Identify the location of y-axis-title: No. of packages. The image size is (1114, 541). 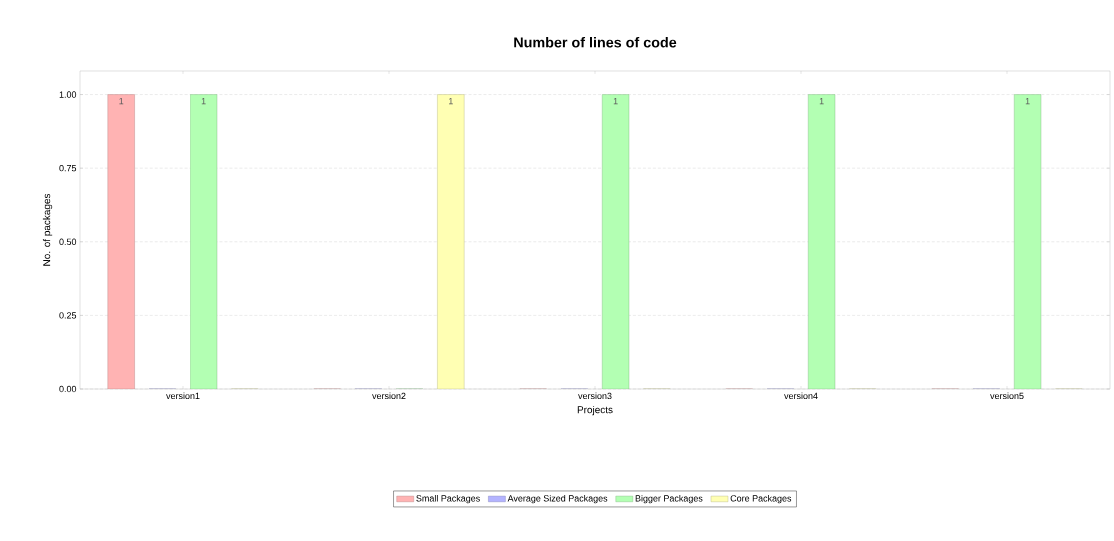
(47, 229).